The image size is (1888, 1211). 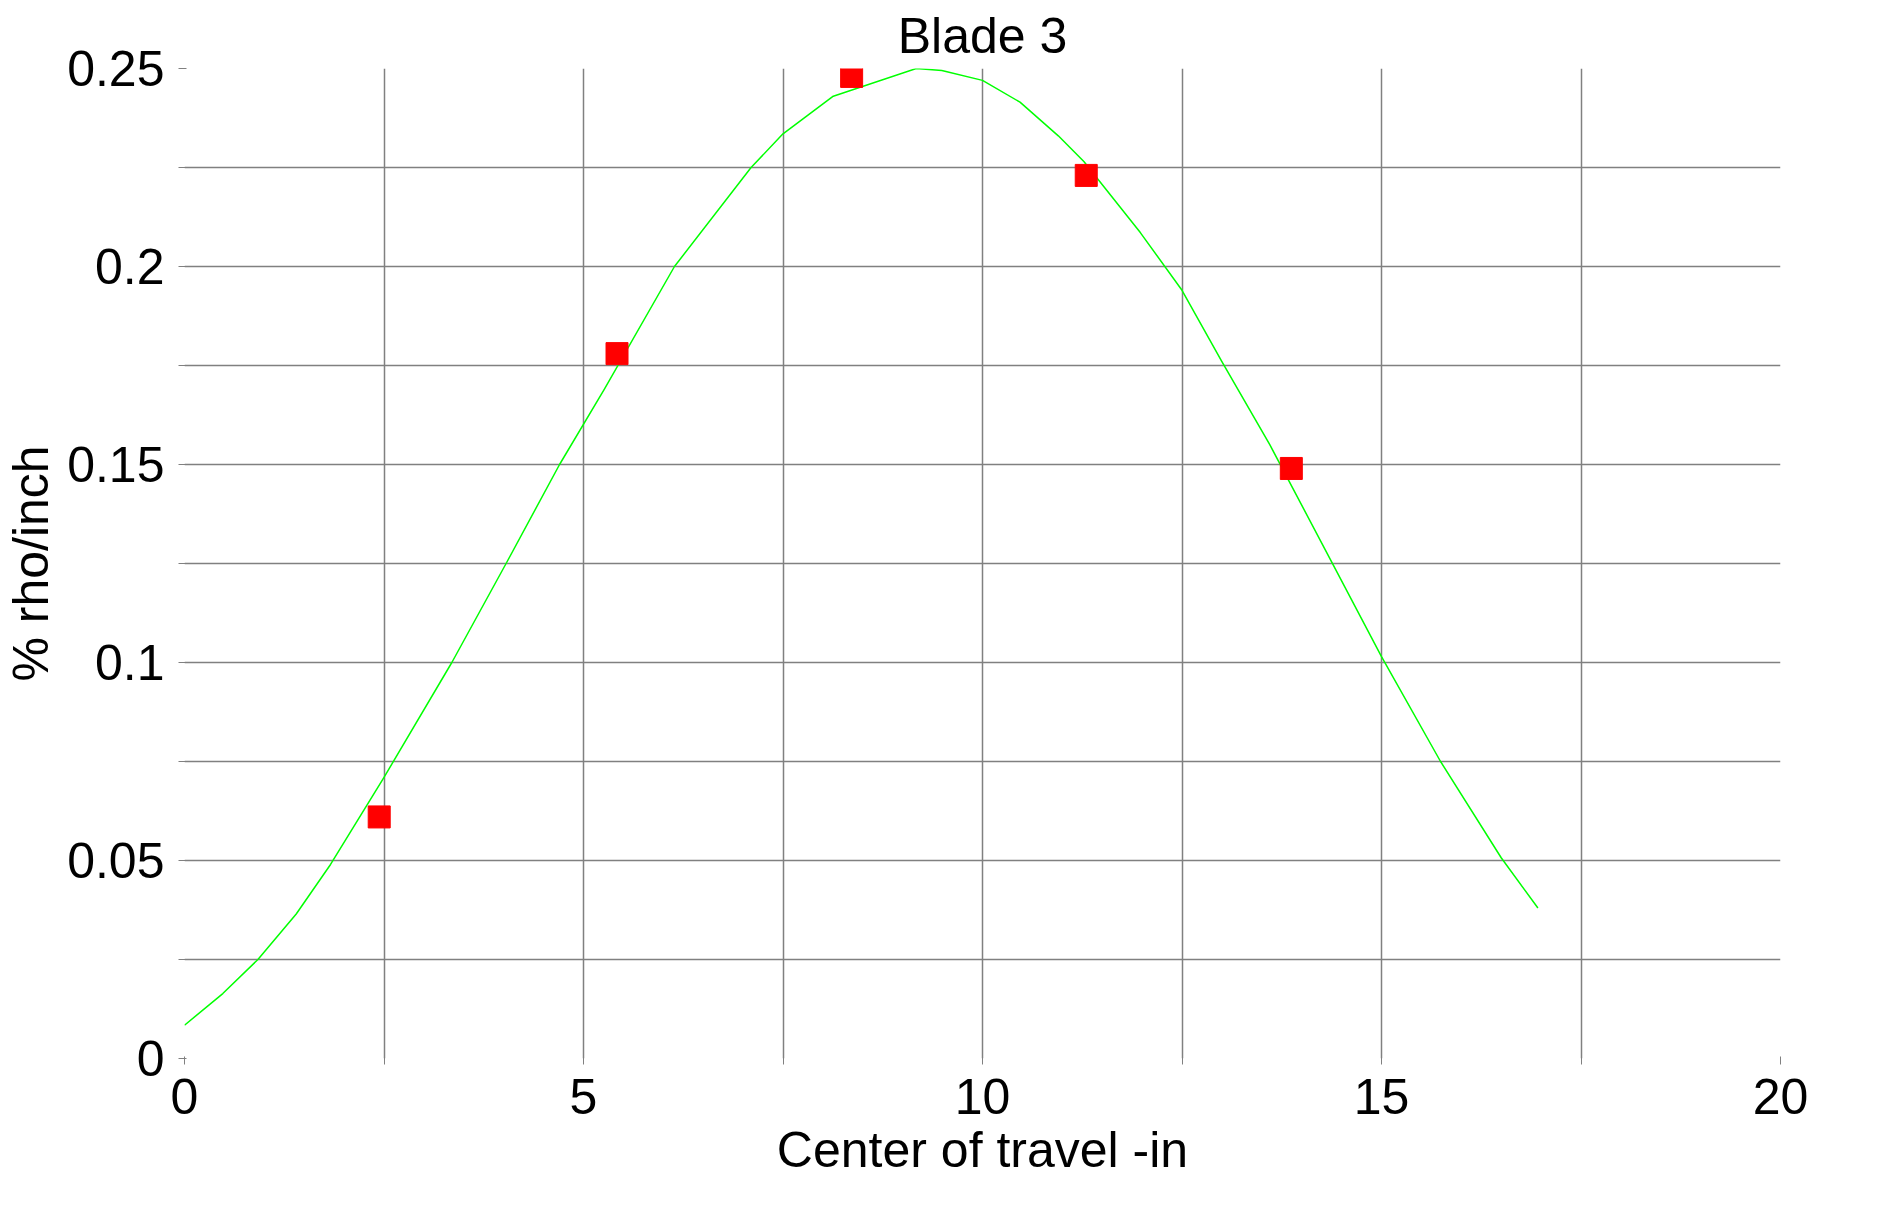 What do you see at coordinates (116, 465) in the screenshot?
I see `y-tick-label: 0.15` at bounding box center [116, 465].